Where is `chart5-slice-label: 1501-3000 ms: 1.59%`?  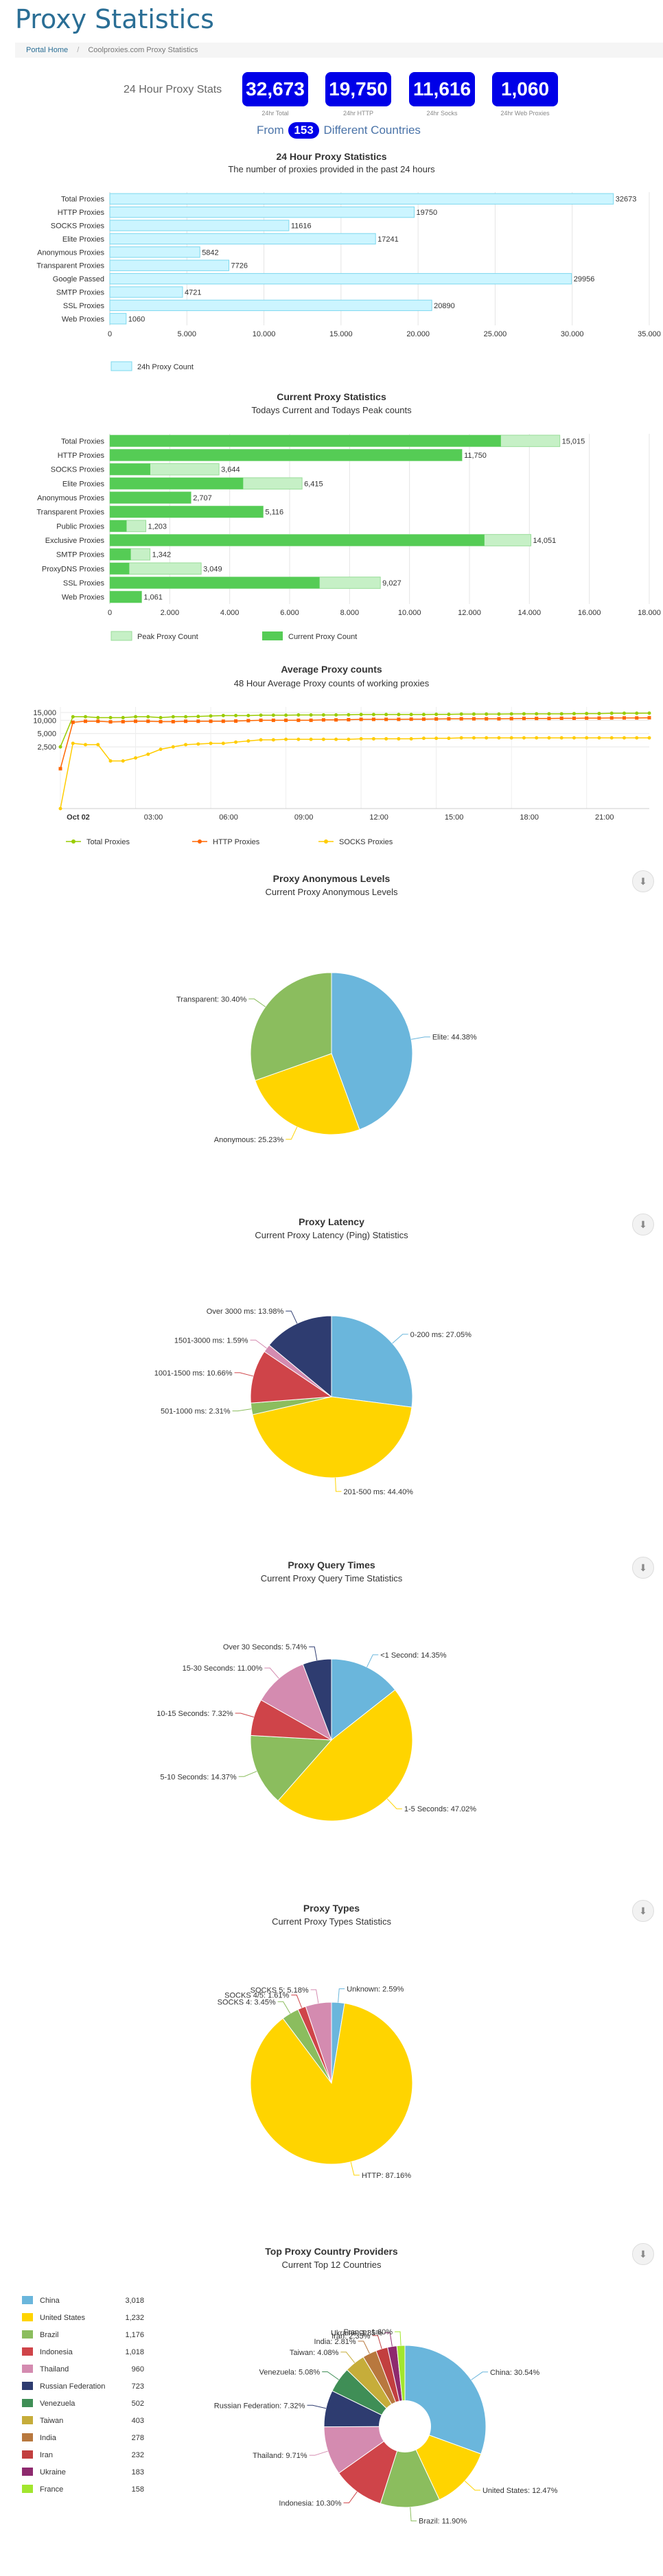
chart5-slice-label: 1501-3000 ms: 1.59% is located at coordinates (211, 1340).